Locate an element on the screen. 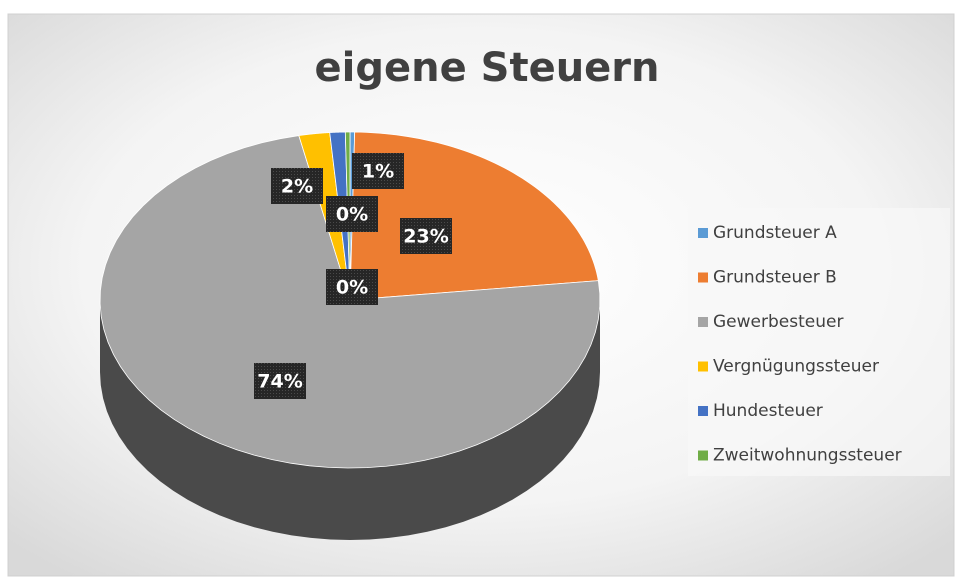 The height and width of the screenshot is (581, 957). legend-label: Zweitwohnungssteuer is located at coordinates (807, 456).